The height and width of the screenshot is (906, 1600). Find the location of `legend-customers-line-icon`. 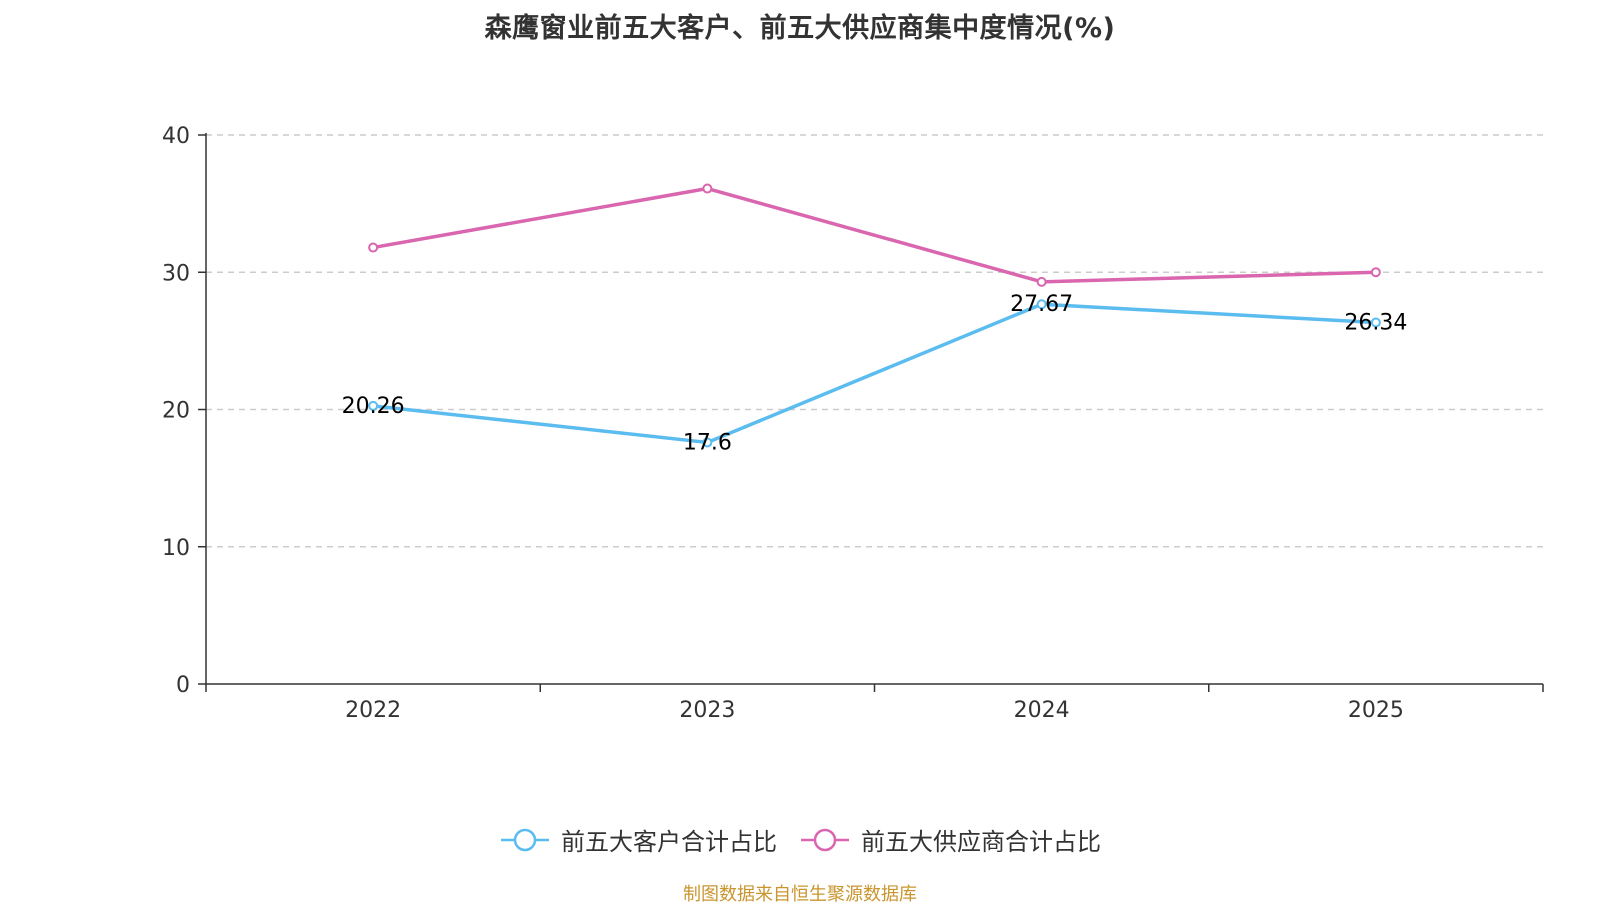

legend-customers-line-icon is located at coordinates (525, 839).